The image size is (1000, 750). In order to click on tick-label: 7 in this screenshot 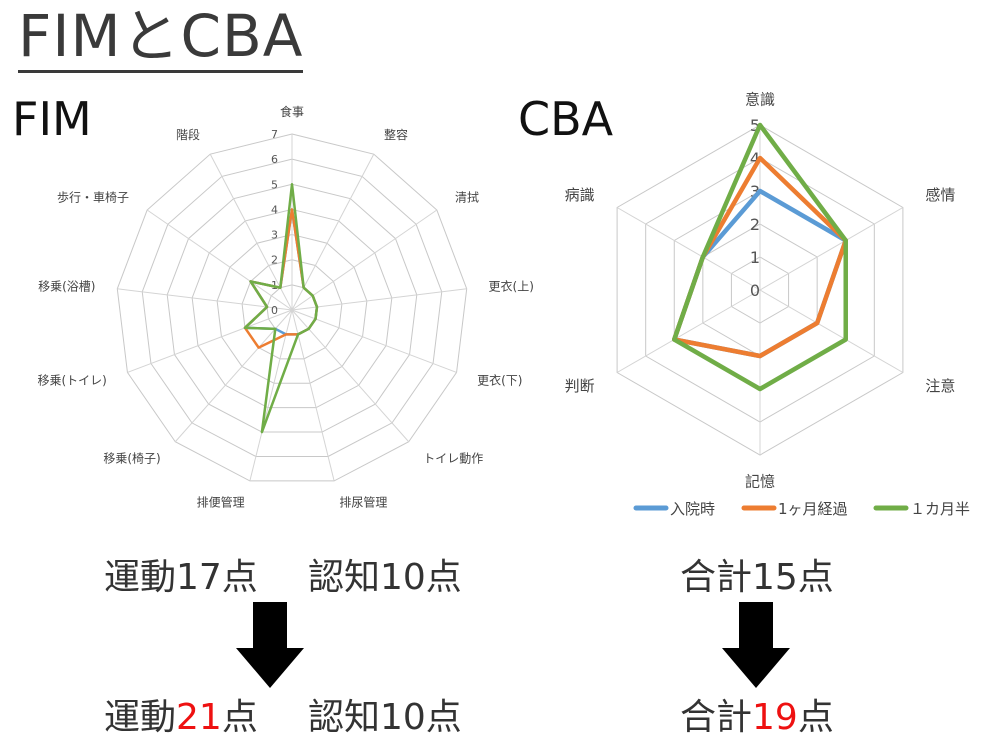, I will do `click(274, 134)`.